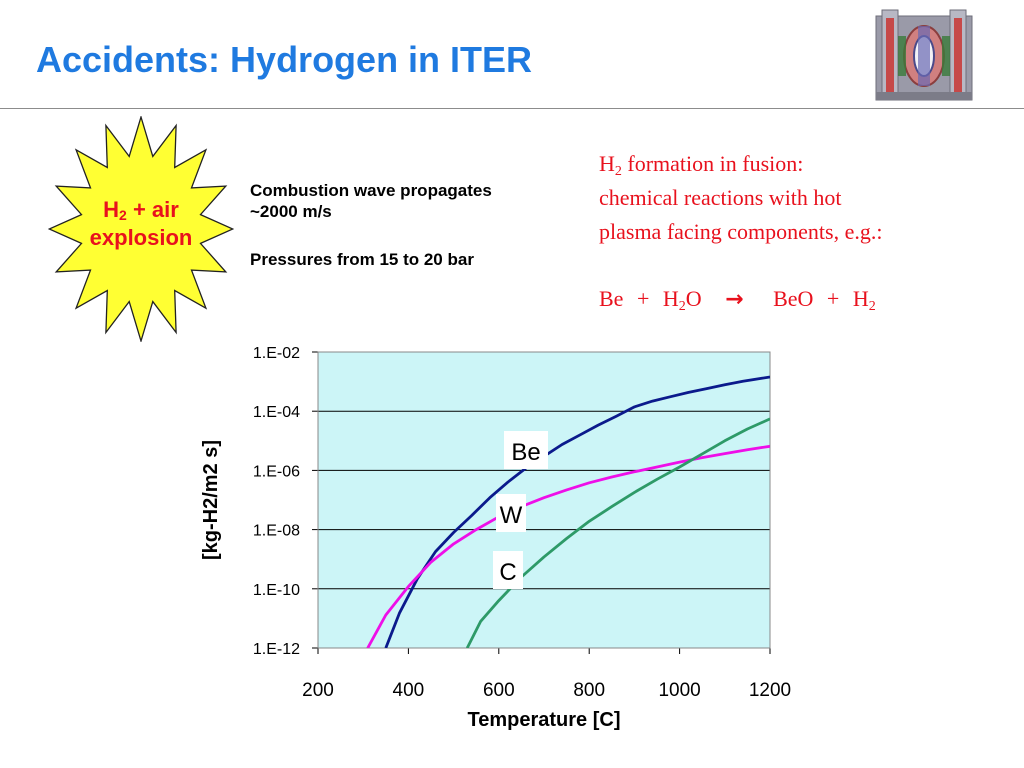 The width and height of the screenshot is (1024, 768). What do you see at coordinates (111, 209) in the screenshot?
I see `explosion-h: H` at bounding box center [111, 209].